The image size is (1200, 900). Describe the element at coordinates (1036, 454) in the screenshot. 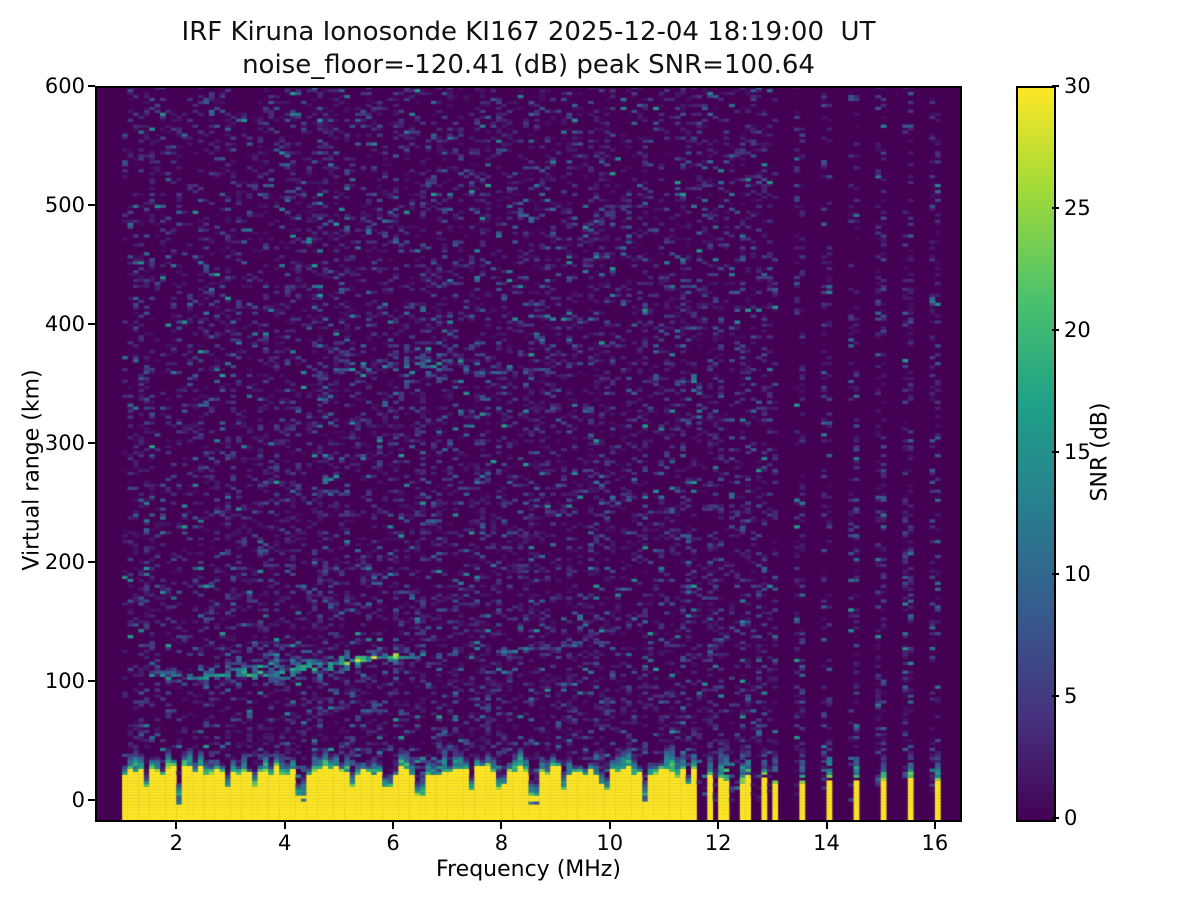

I see `colorbar` at that location.